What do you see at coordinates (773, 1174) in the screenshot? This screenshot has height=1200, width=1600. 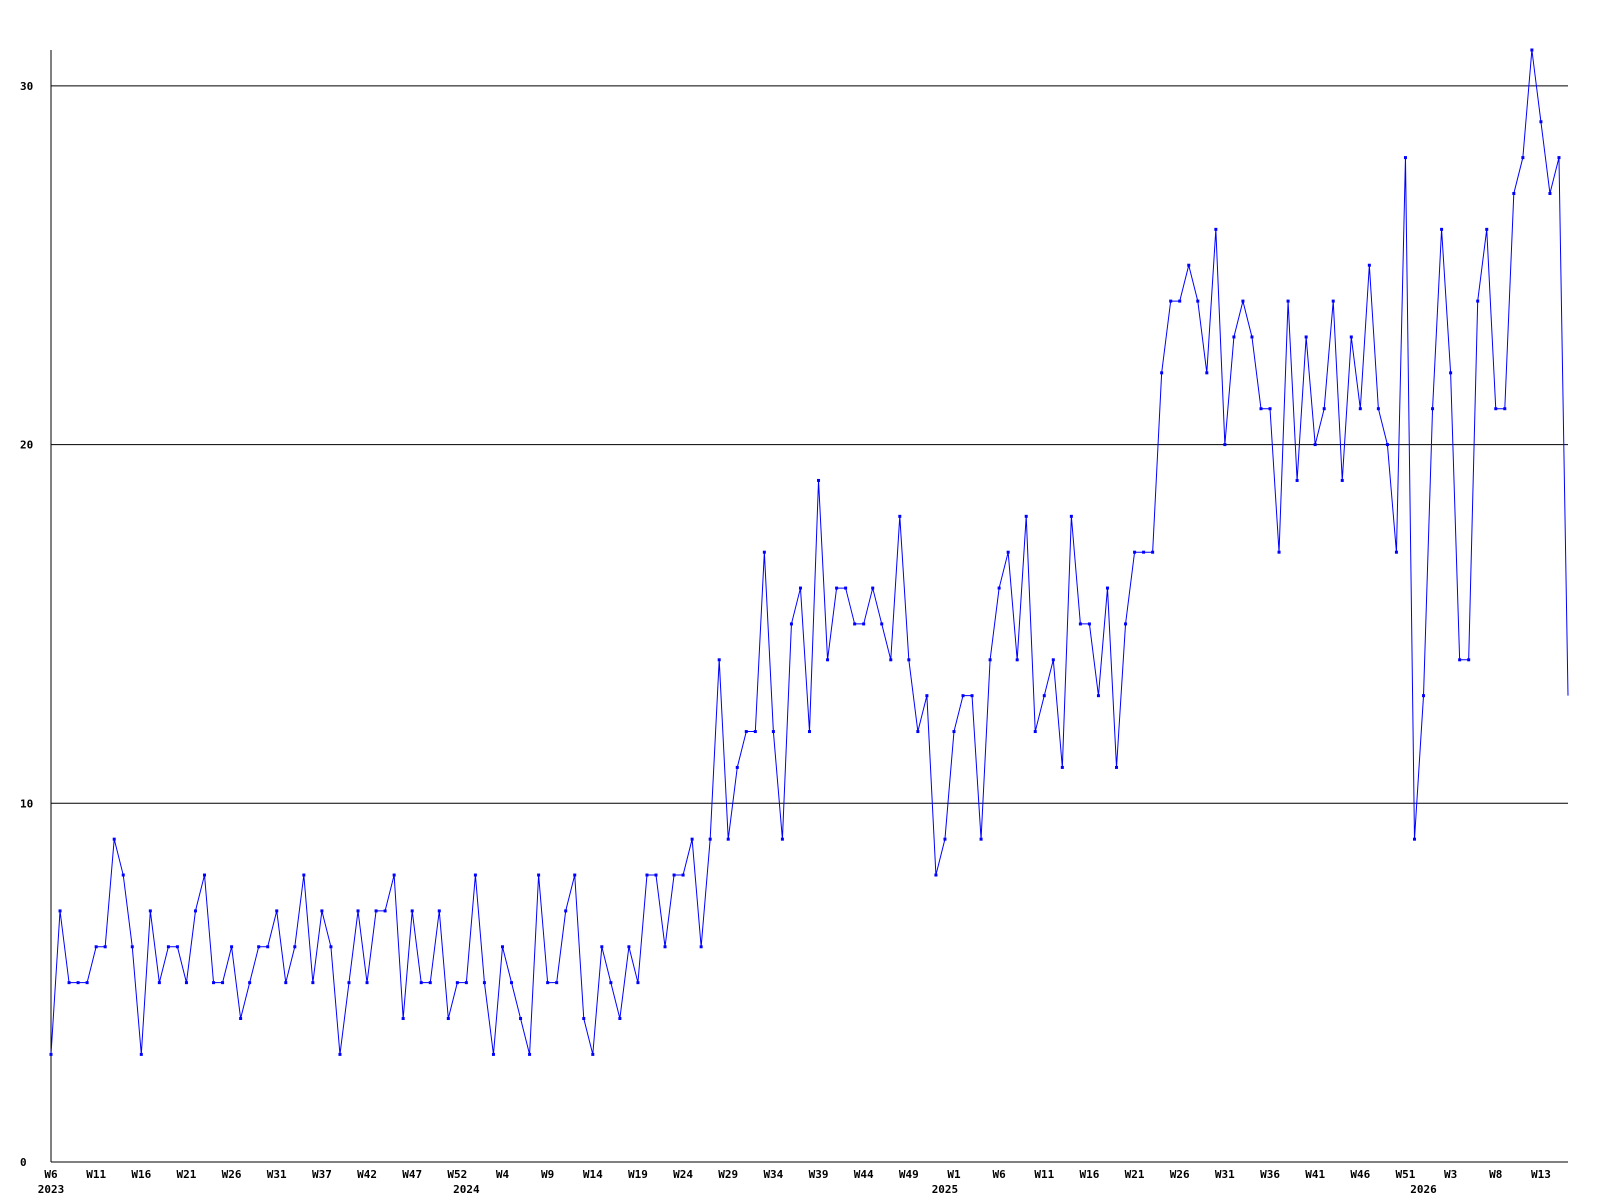 I see `x-tick-label: W34` at bounding box center [773, 1174].